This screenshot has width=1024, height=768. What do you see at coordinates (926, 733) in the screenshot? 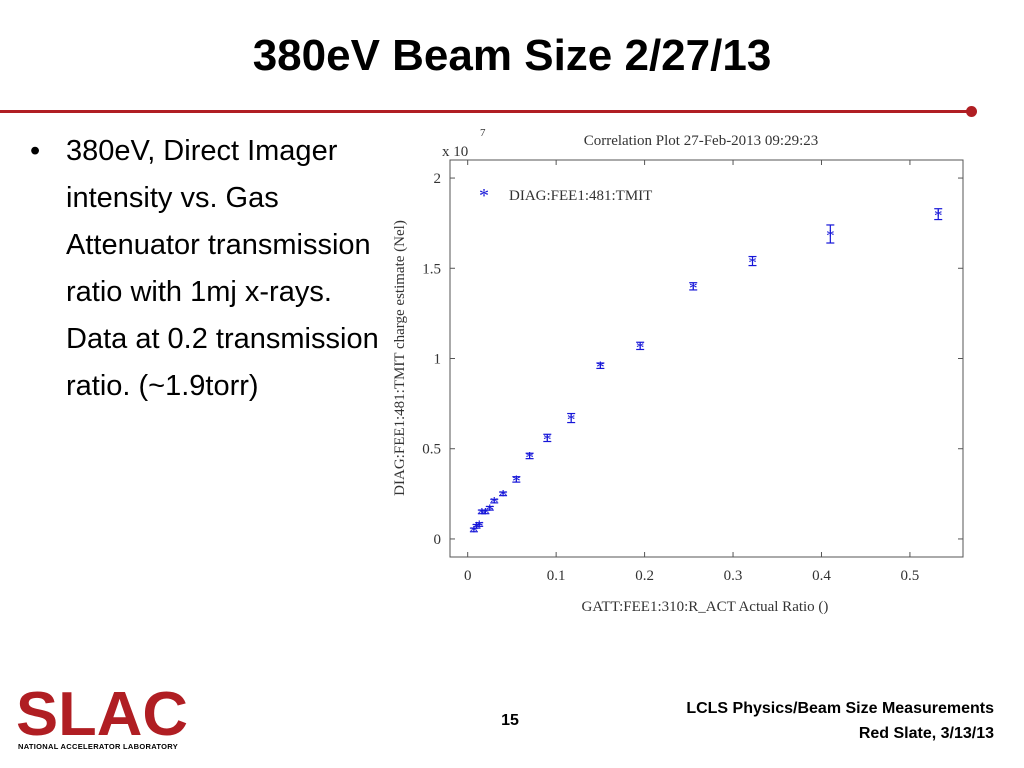
I see `footer-line-2: Red Slate, 3/13/13` at bounding box center [926, 733].